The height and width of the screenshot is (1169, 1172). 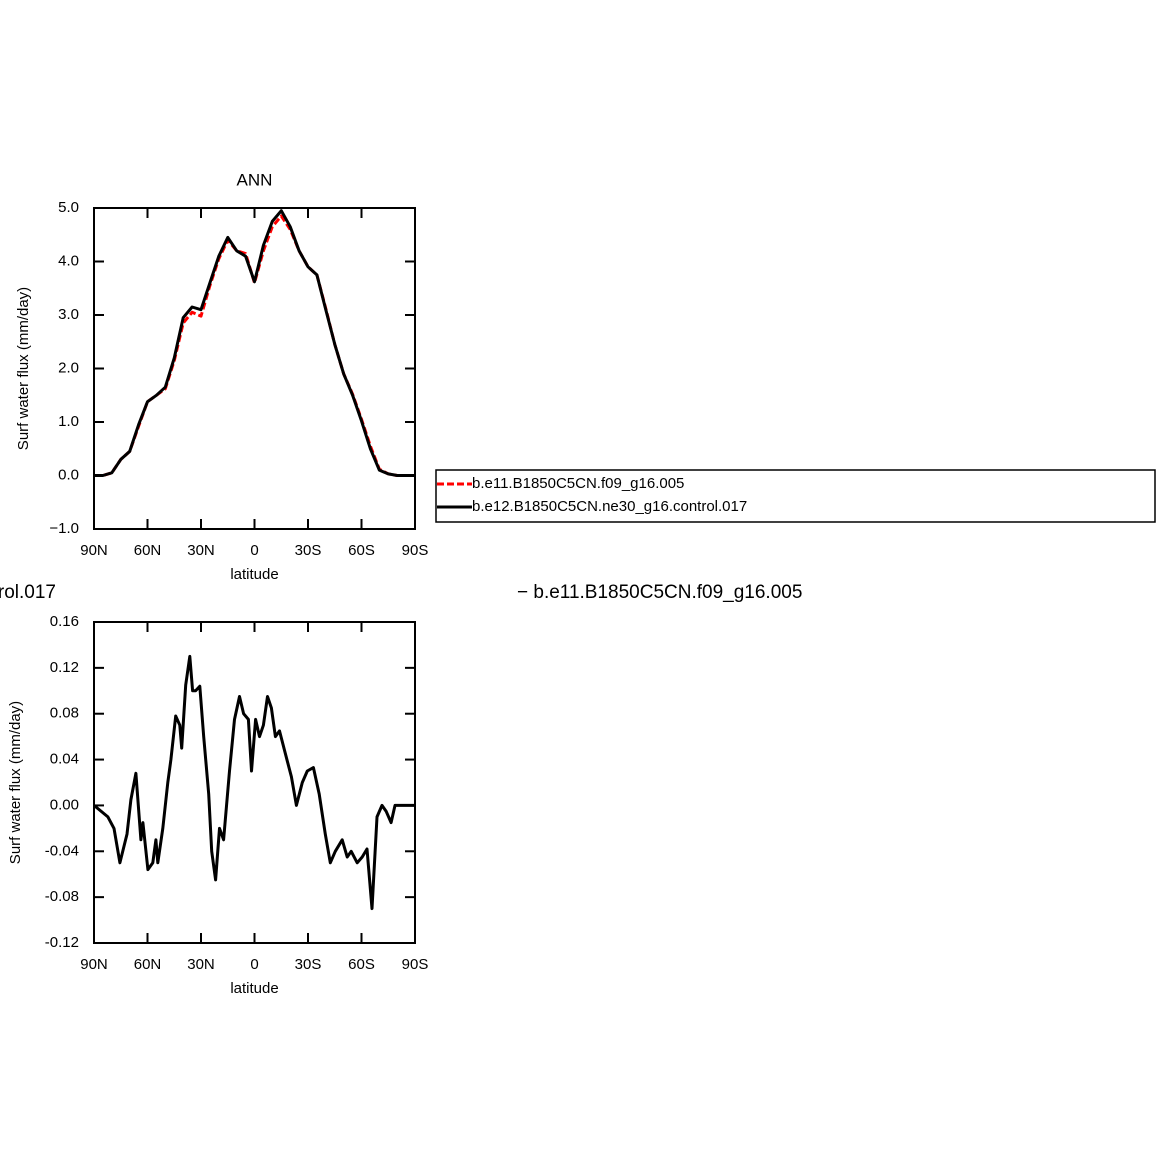 I want to click on y-tick-label: 0.16, so click(x=64, y=621).